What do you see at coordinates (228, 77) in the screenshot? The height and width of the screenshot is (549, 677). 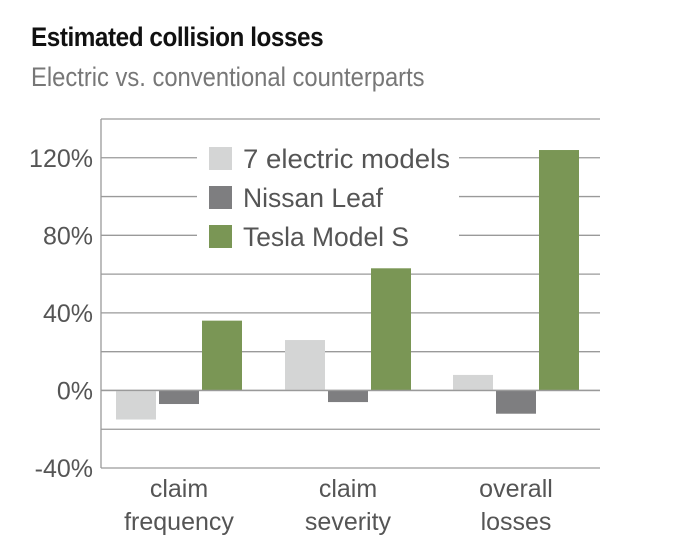 I see `chart-subtitle: Electric vs. conventional counterparts` at bounding box center [228, 77].